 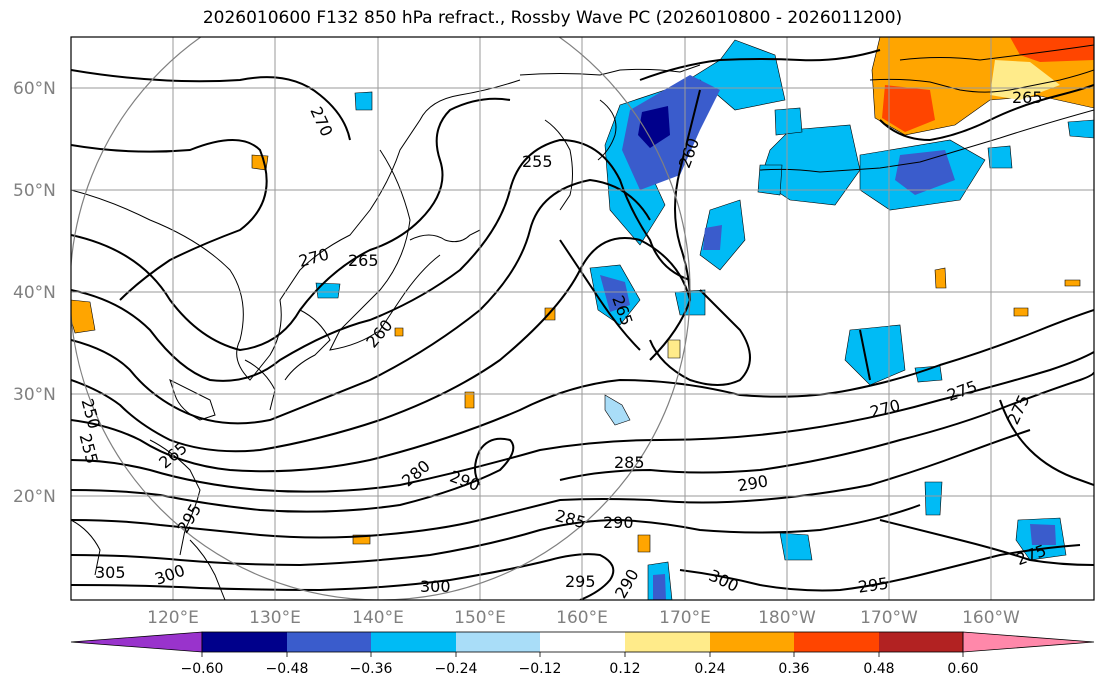 I want to click on lat-tick-label: 40°N, so click(x=34, y=293).